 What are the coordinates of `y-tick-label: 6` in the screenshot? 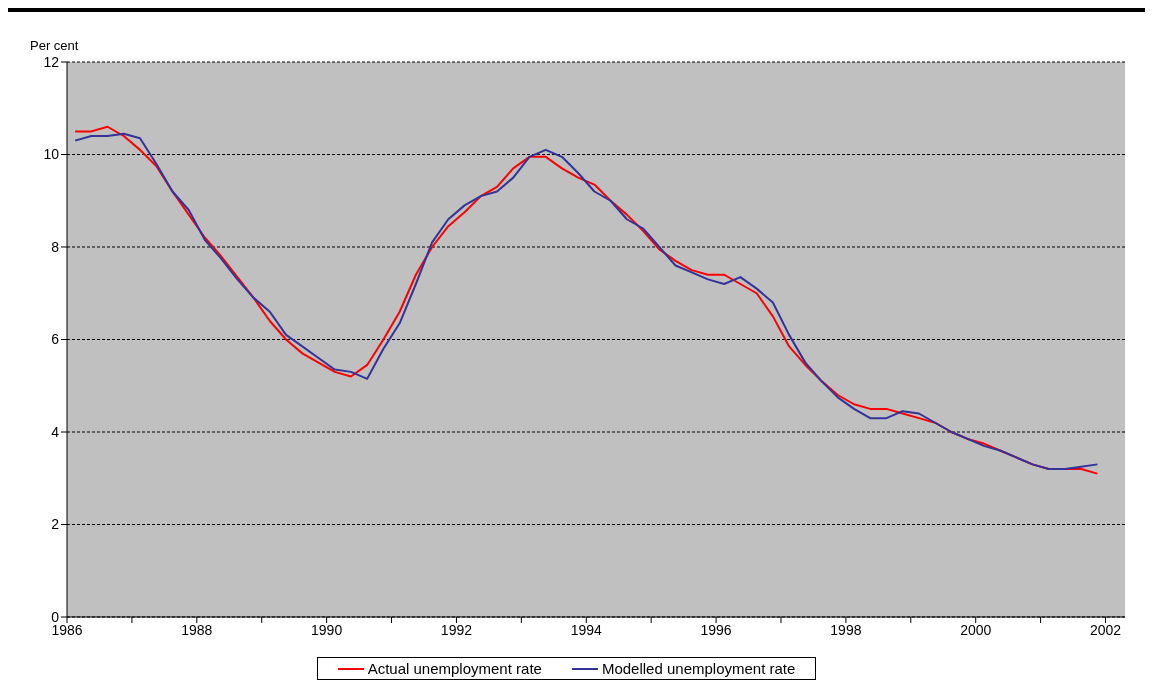 It's located at (55, 339).